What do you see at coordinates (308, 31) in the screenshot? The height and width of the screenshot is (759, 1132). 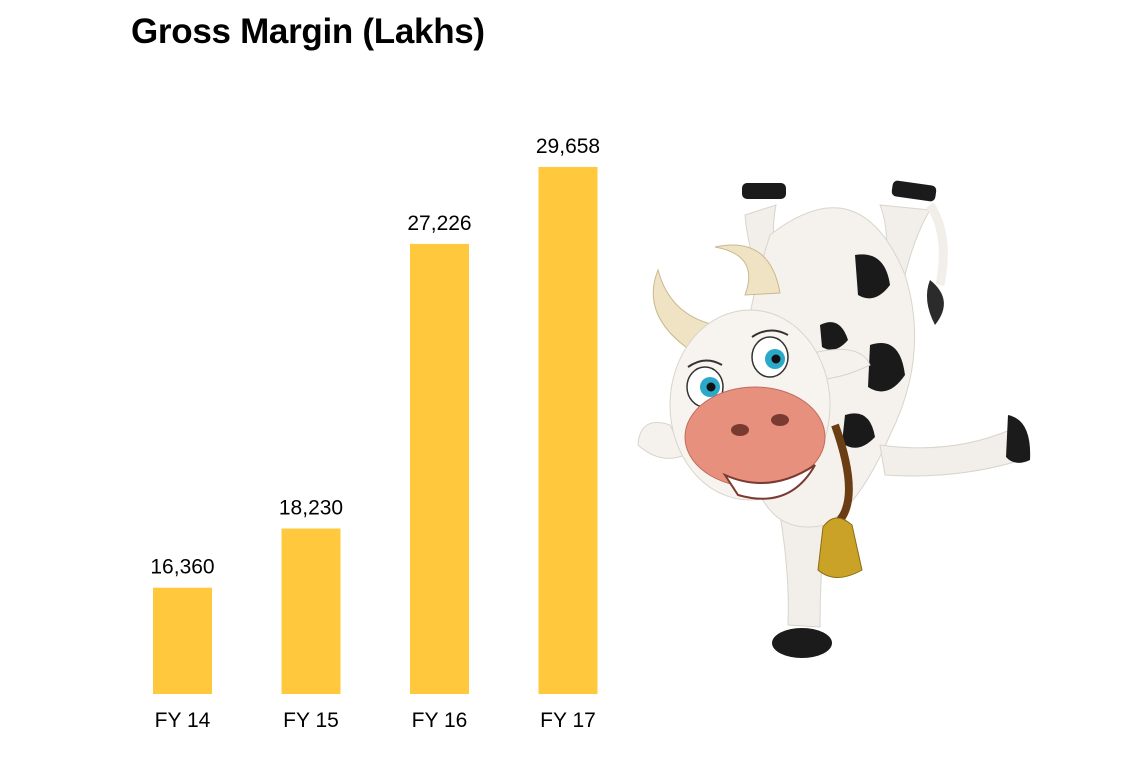 I see `chart-title: Gross Margin (Lakhs)` at bounding box center [308, 31].